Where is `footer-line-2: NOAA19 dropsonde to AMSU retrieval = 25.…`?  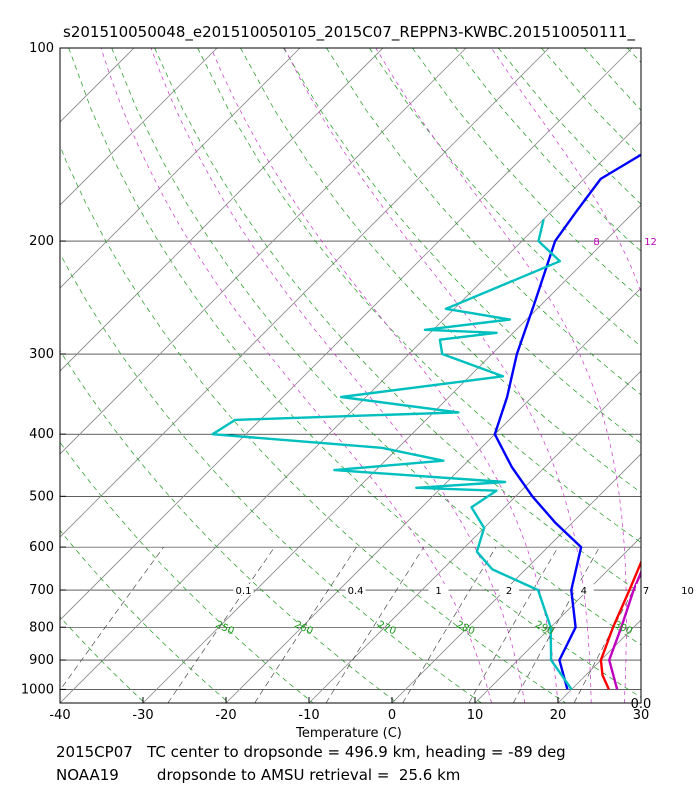
footer-line-2: NOAA19 dropsonde to AMSU retrieval = 25.… is located at coordinates (258, 775).